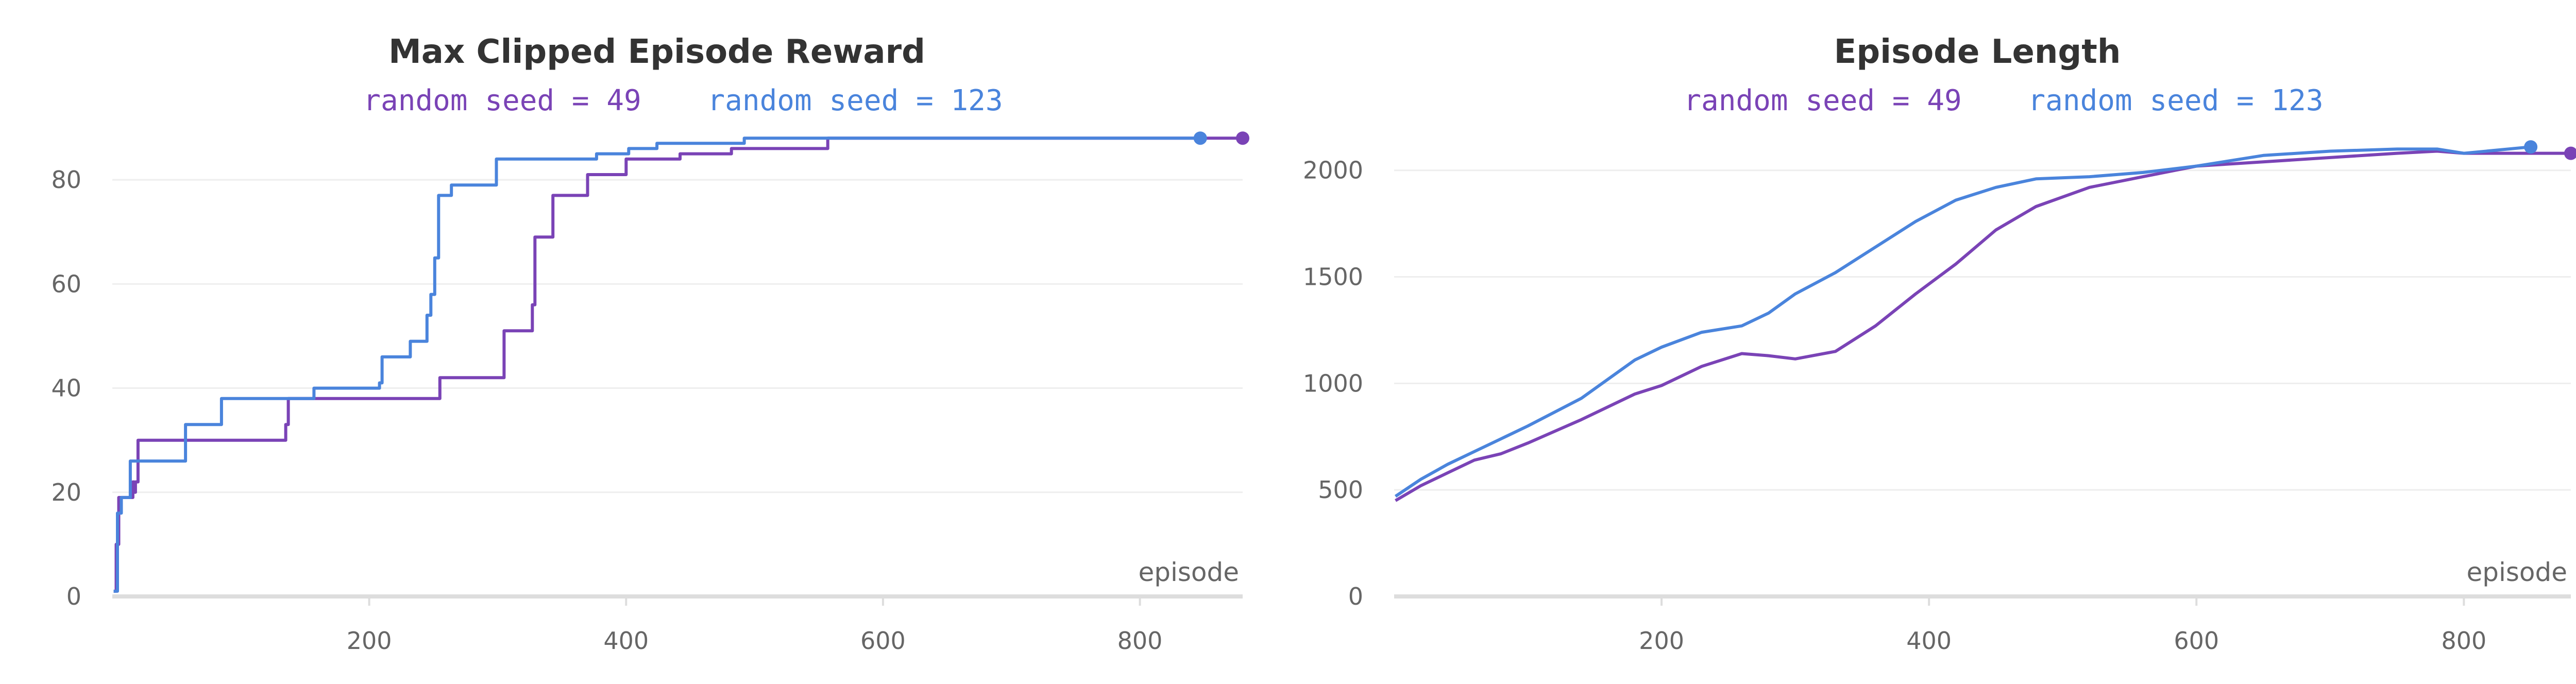 This screenshot has width=2576, height=684. What do you see at coordinates (1340, 490) in the screenshot?
I see `y-tick-label: 500` at bounding box center [1340, 490].